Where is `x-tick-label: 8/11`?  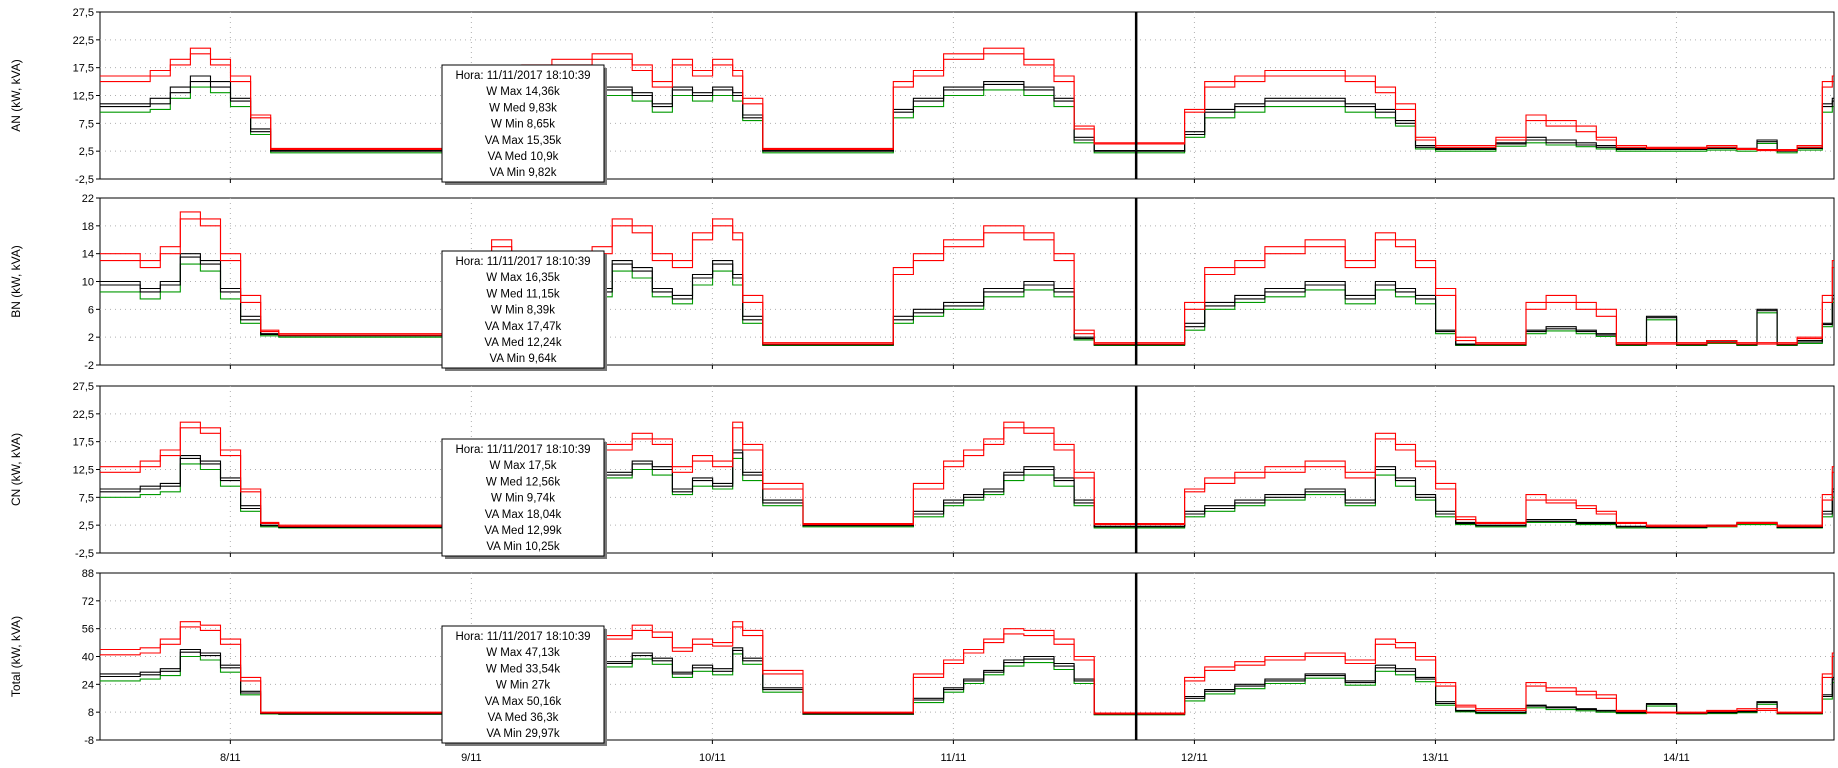
x-tick-label: 8/11 is located at coordinates (230, 758).